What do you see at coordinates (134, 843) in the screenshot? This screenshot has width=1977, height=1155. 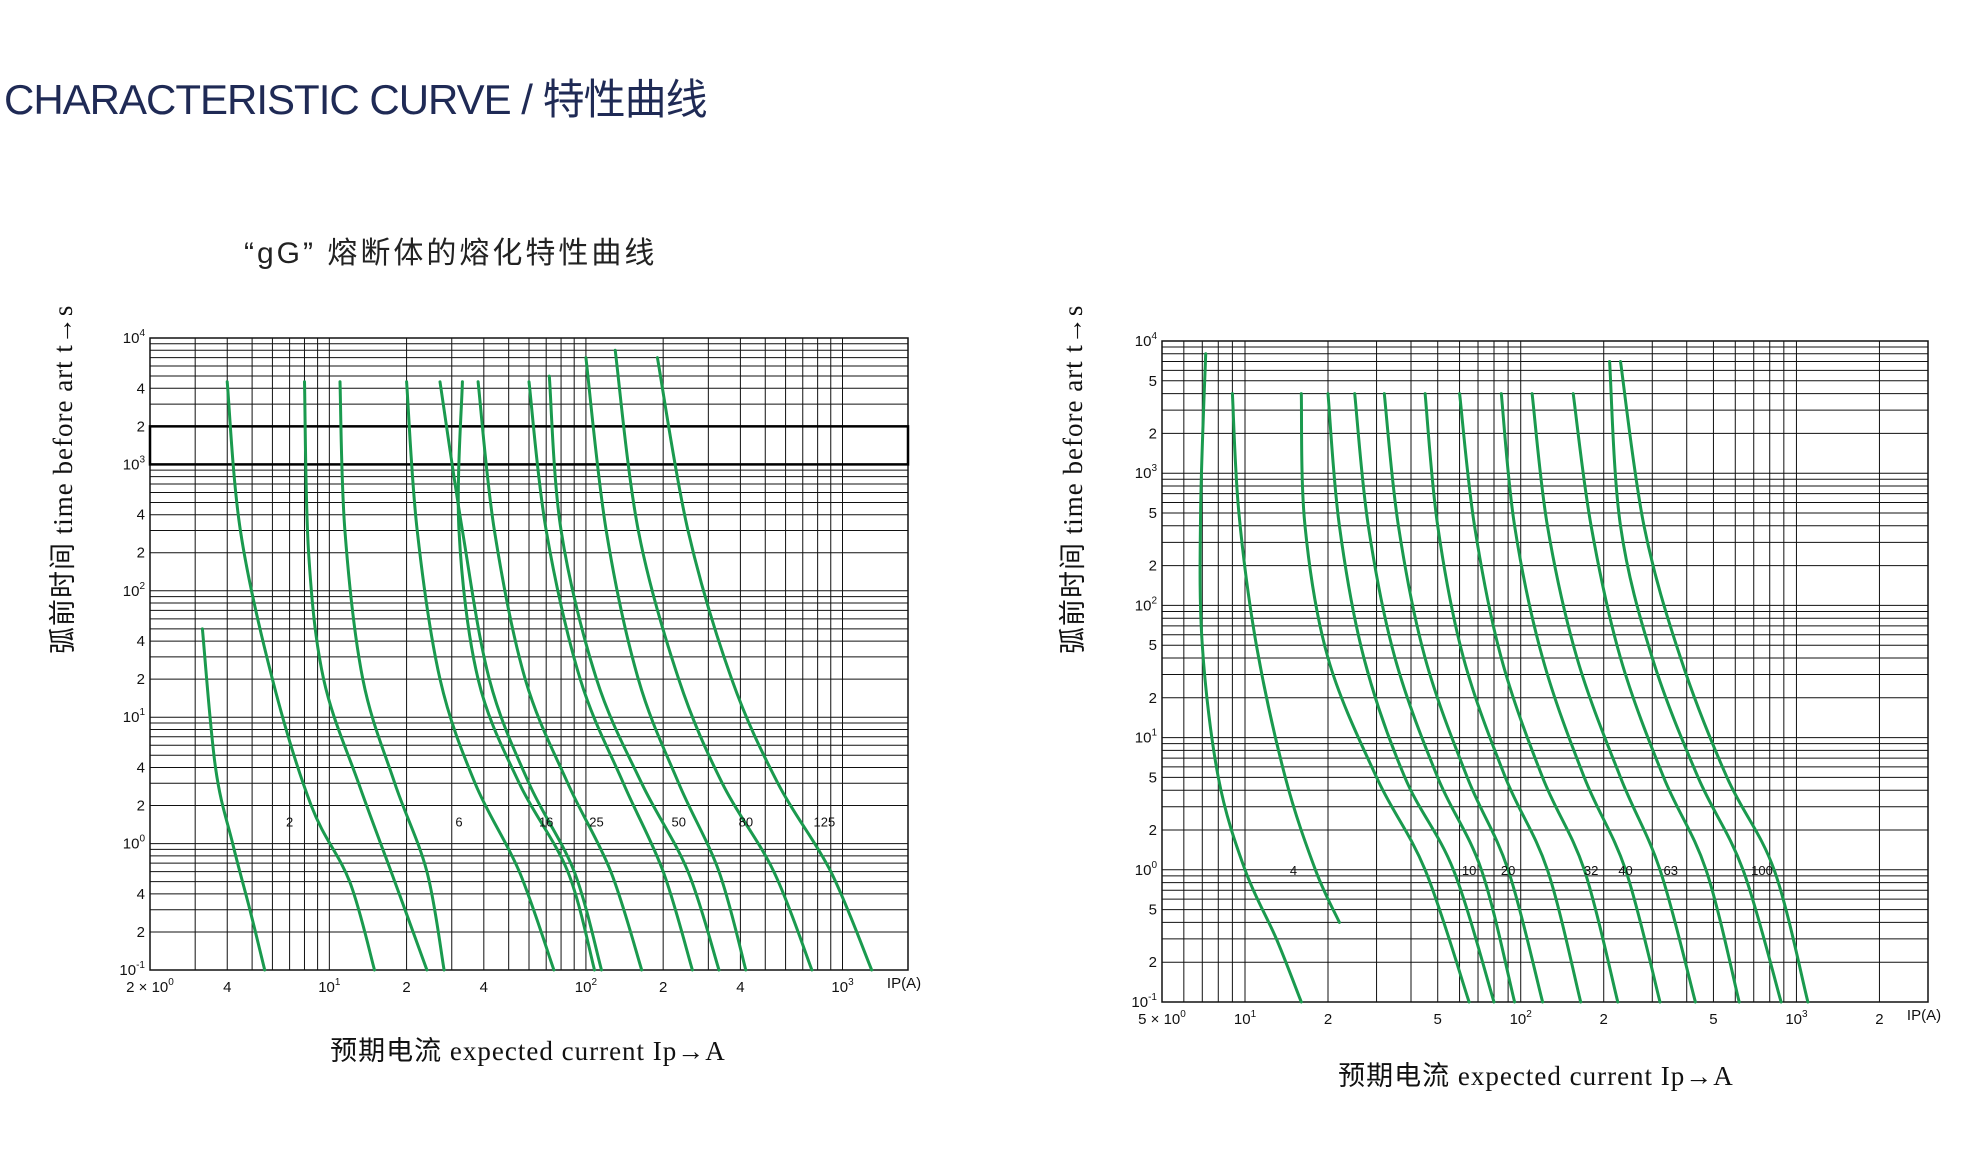 I see `y-tick-label: 10⁰` at bounding box center [134, 843].